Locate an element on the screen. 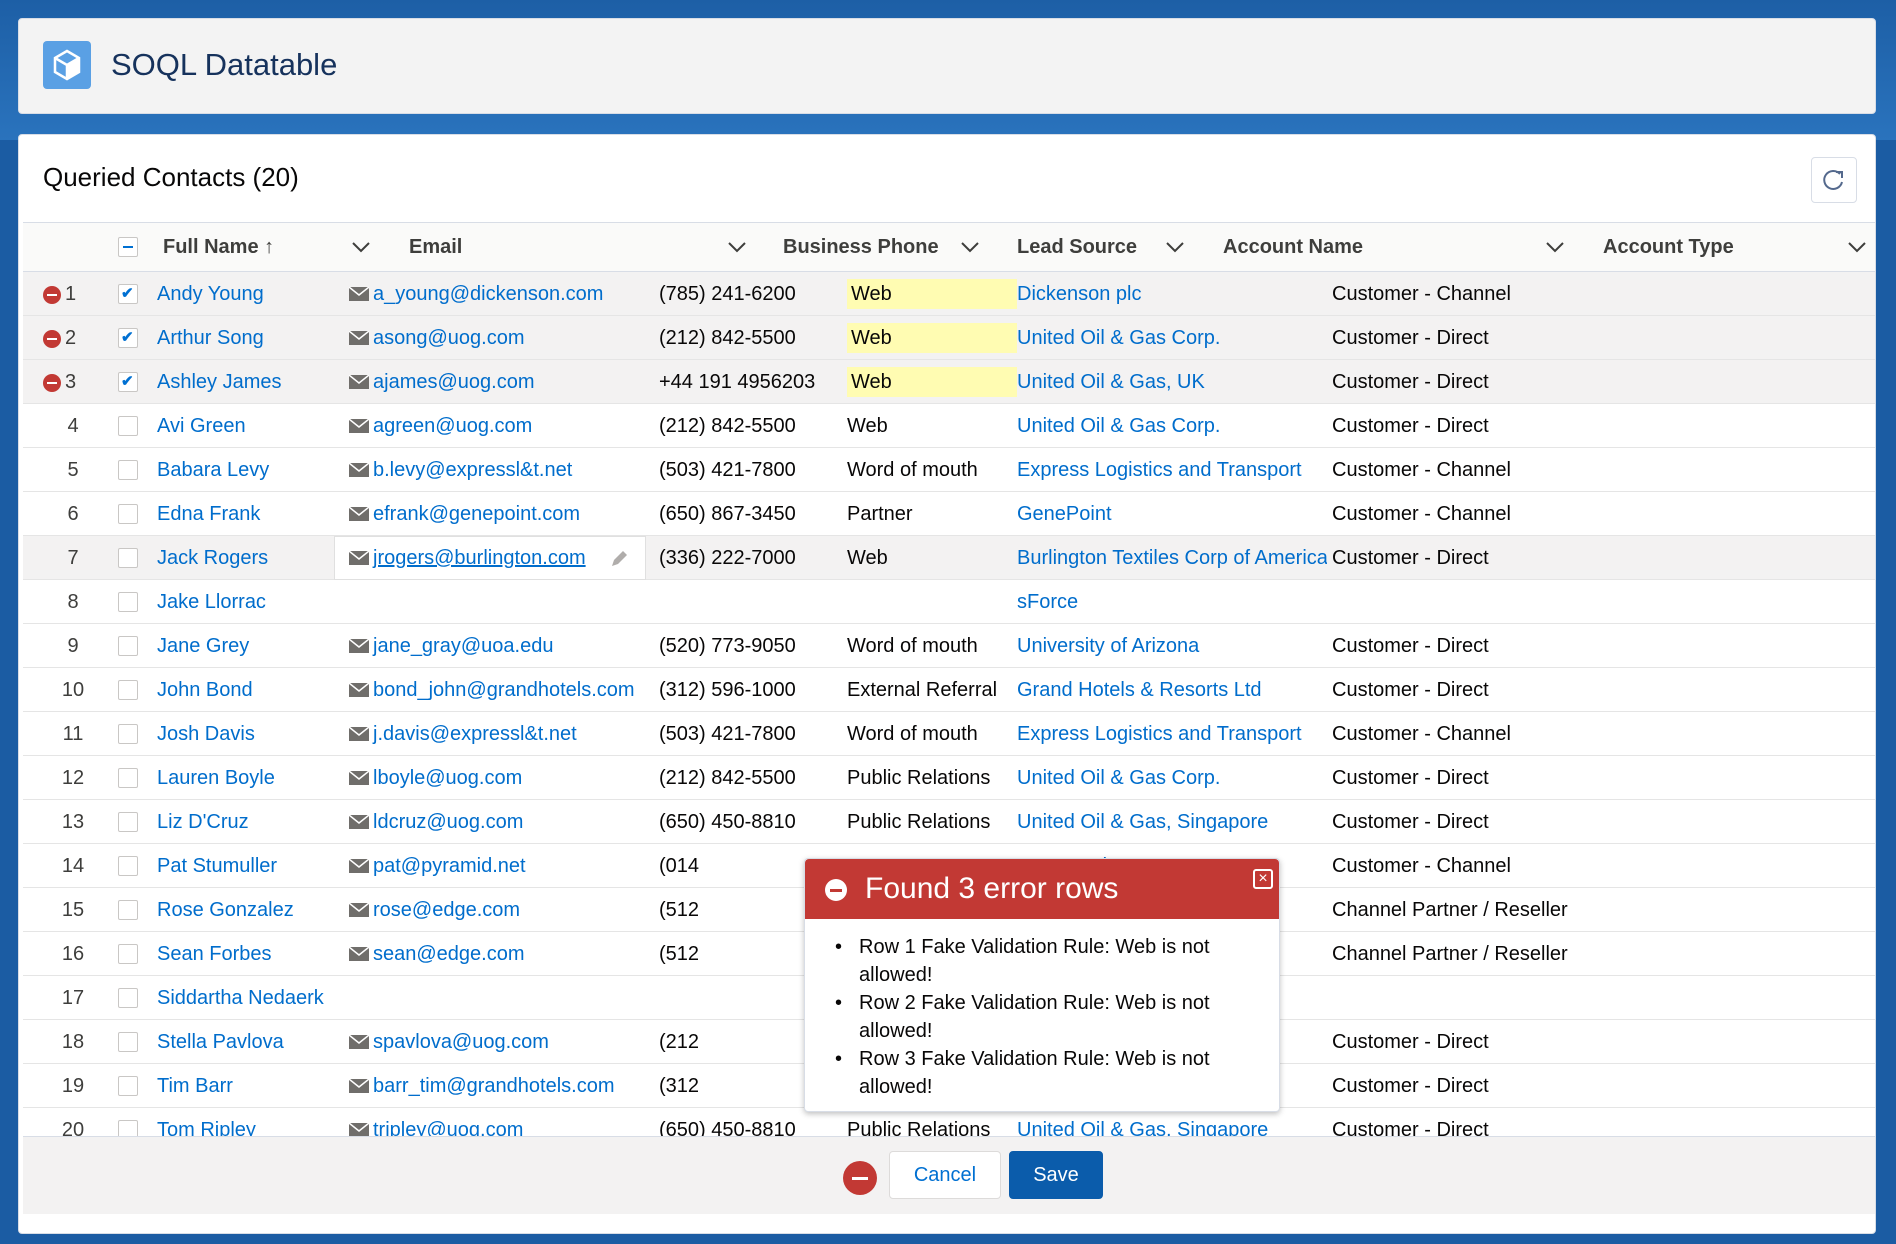  full-name-link: Rose Gonzalez is located at coordinates (225, 910).